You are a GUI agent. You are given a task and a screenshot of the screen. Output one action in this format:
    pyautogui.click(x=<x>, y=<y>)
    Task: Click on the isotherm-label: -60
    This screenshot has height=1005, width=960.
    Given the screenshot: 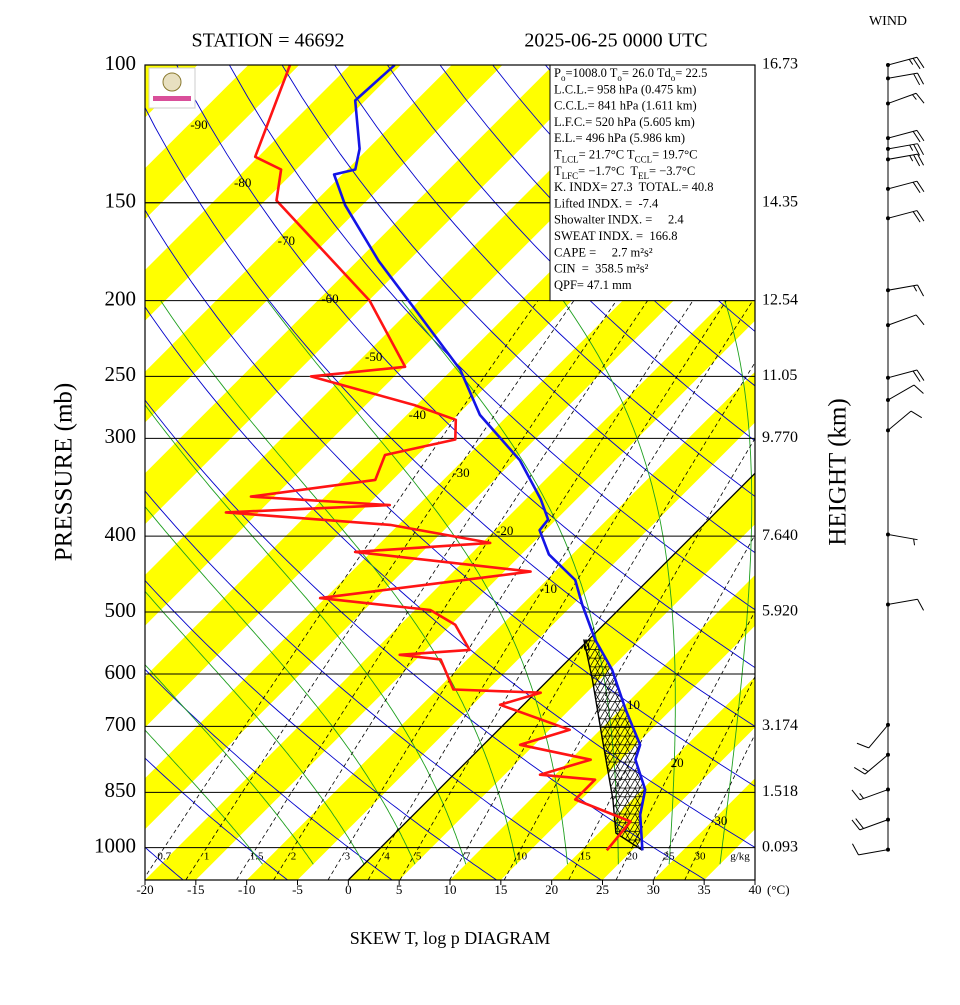 What is the action you would take?
    pyautogui.click(x=329, y=298)
    